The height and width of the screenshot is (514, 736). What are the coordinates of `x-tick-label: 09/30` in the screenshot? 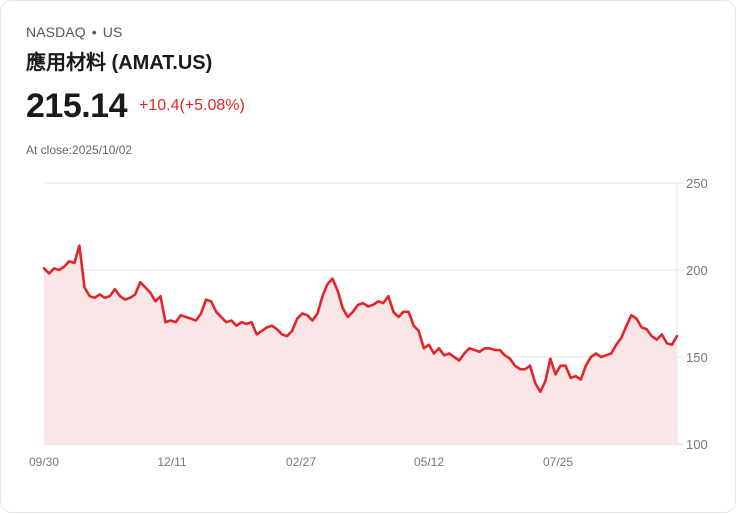 It's located at (44, 462).